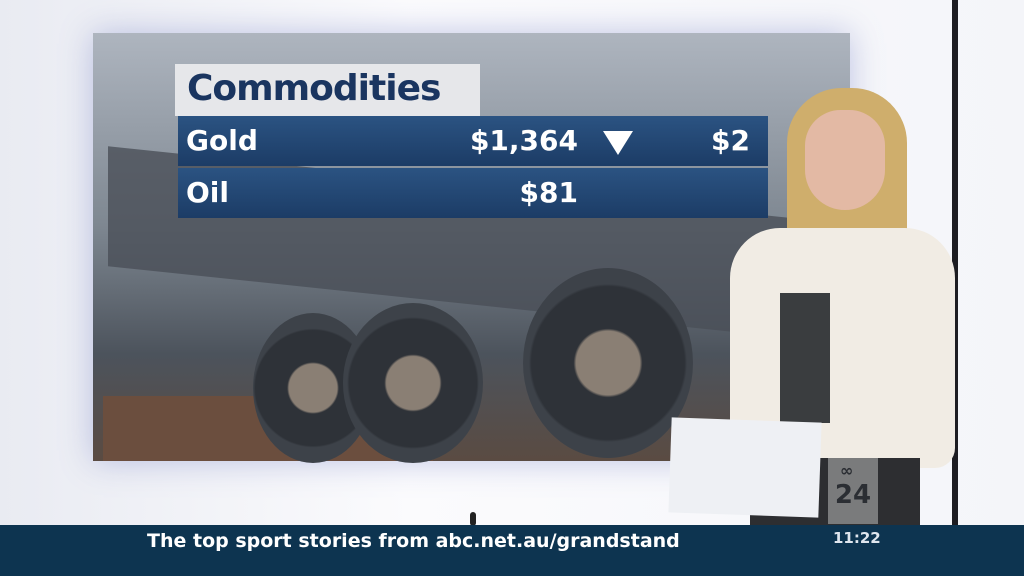 Image resolution: width=1024 pixels, height=576 pixels. Describe the element at coordinates (845, 160) in the screenshot. I see `presenter-face` at that location.